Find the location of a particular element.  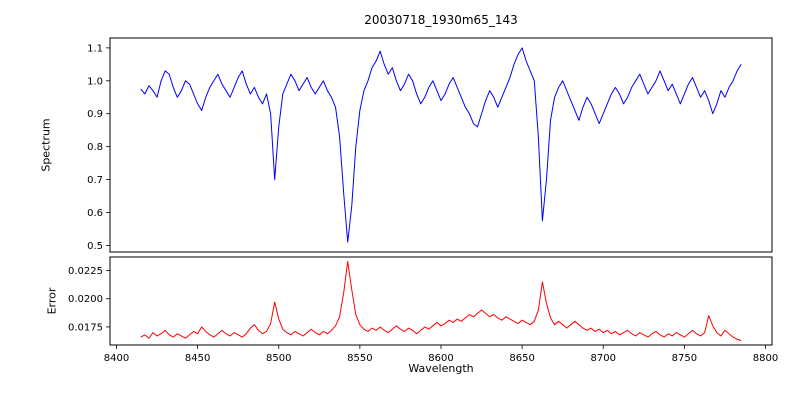

y-tick-label: 1.1 is located at coordinates (95, 48).